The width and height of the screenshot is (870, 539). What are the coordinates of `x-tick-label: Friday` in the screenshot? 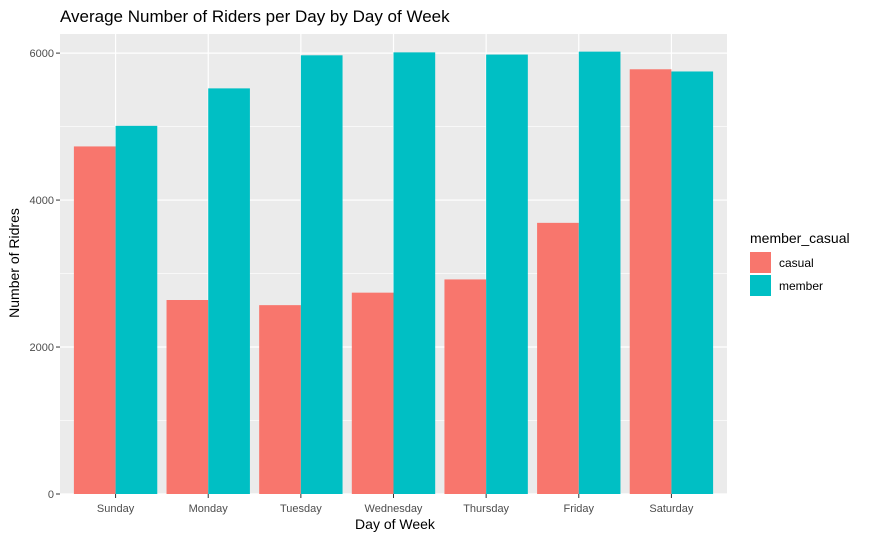 It's located at (578, 509).